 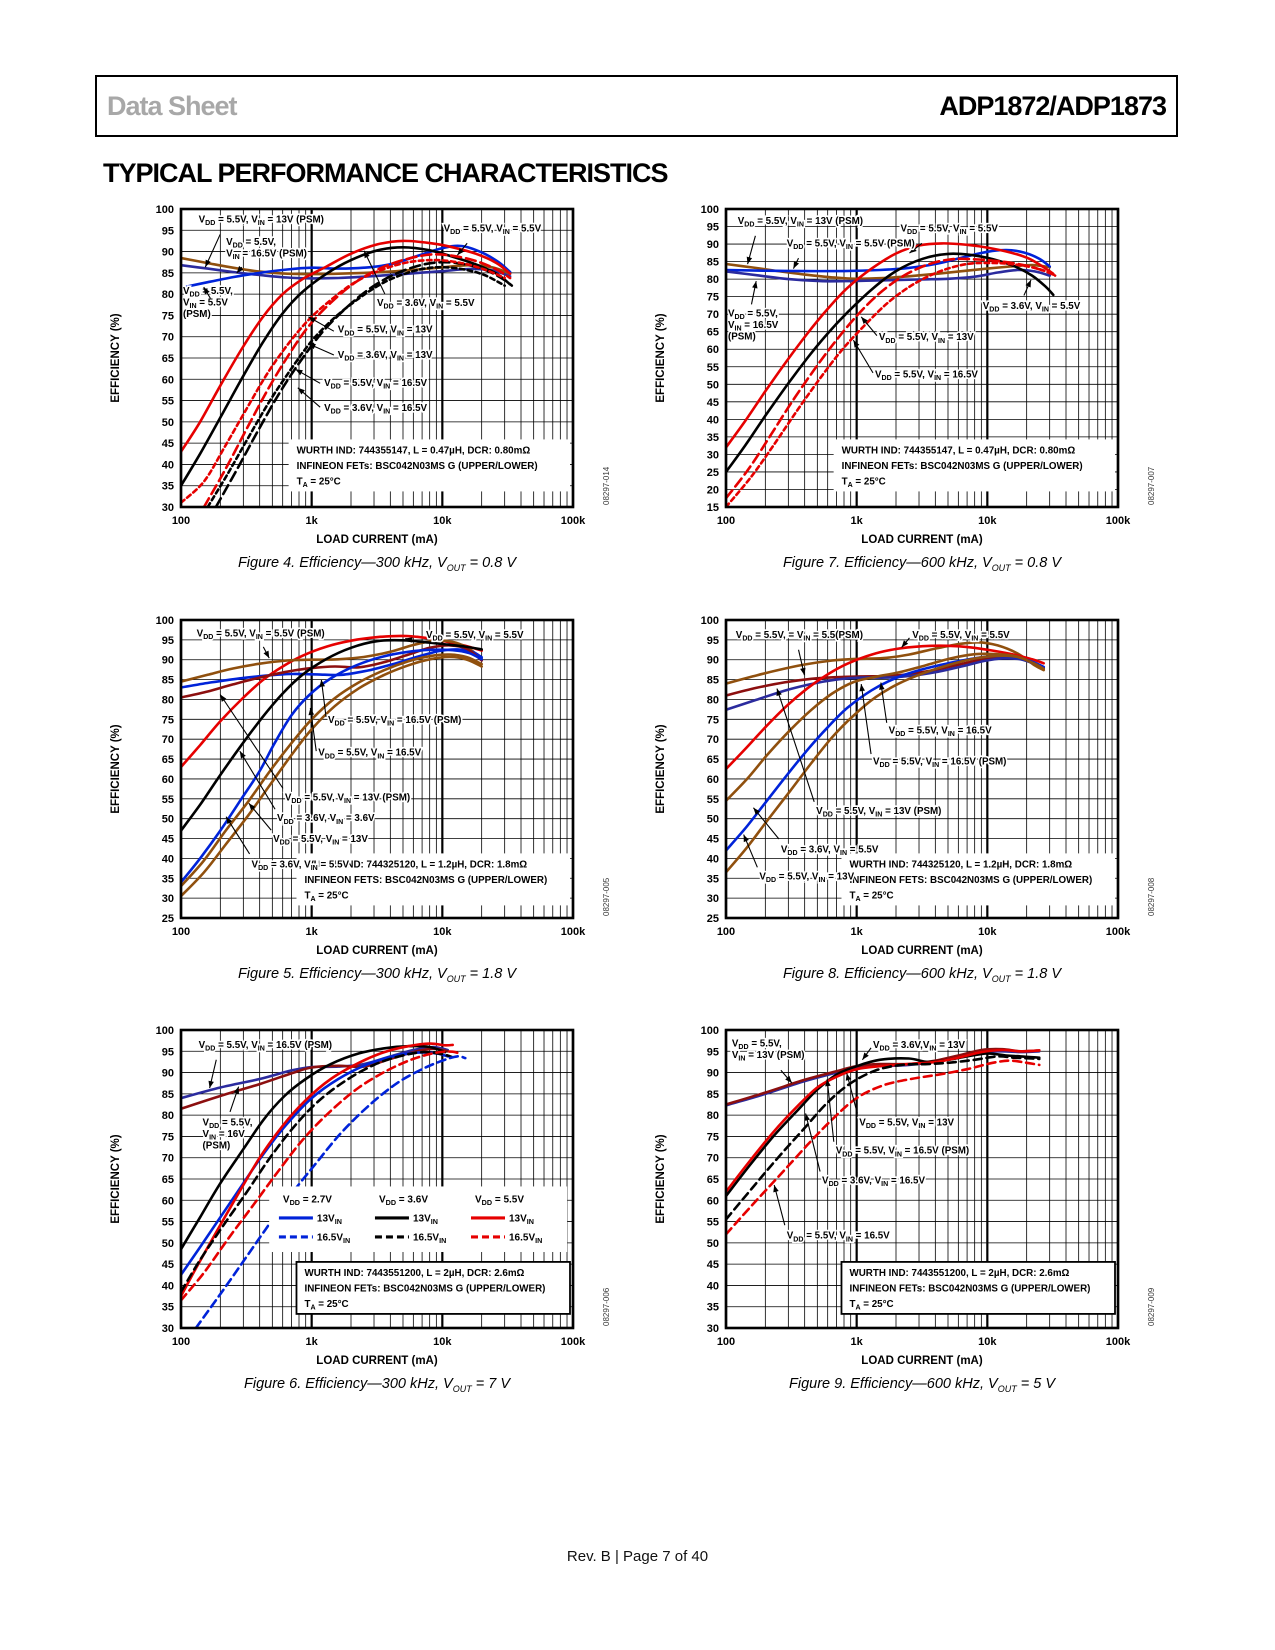 What do you see at coordinates (978, 879) in the screenshot?
I see `note-box` at bounding box center [978, 879].